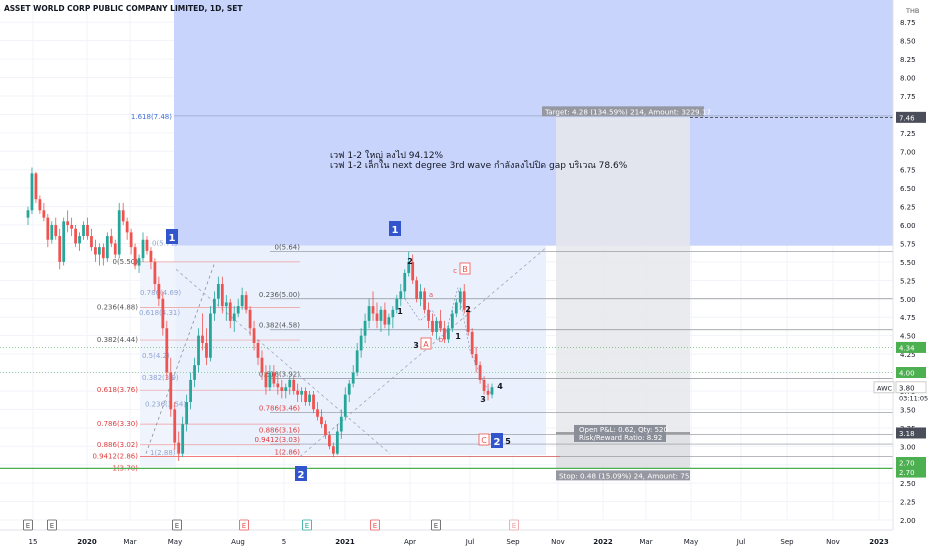 The height and width of the screenshot is (550, 932). What do you see at coordinates (603, 542) in the screenshot?
I see `time-tick-label: 2022` at bounding box center [603, 542].